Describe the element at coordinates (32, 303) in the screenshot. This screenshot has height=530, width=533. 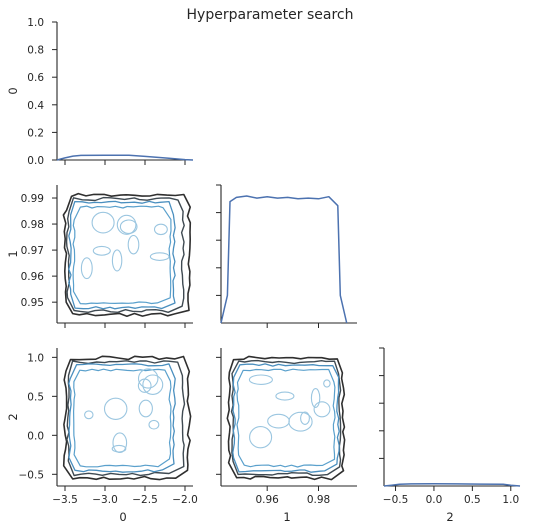
I see `y-tick-label: 0.95` at that location.